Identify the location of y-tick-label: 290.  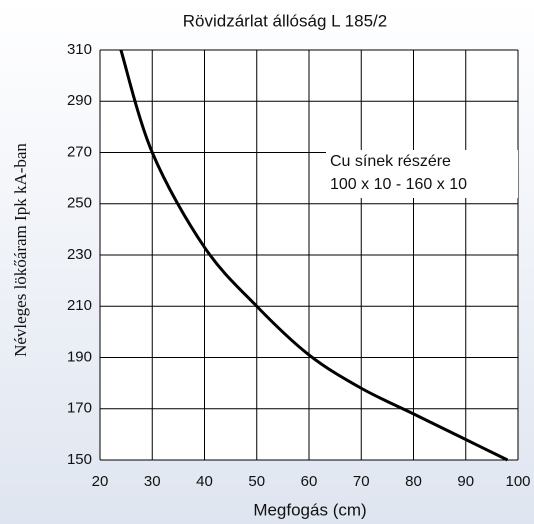
(79, 100).